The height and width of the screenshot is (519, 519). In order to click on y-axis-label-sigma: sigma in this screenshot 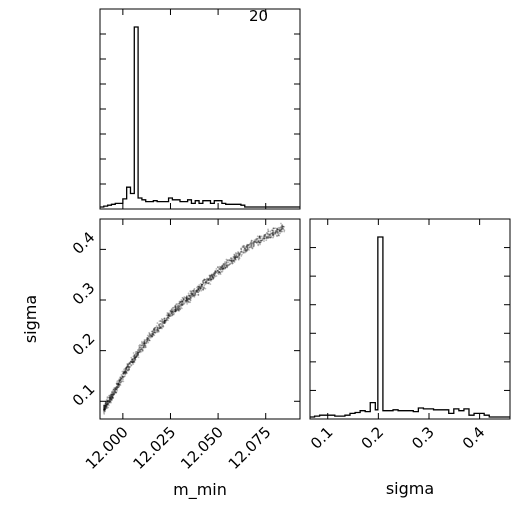, I will do `click(30, 319)`.